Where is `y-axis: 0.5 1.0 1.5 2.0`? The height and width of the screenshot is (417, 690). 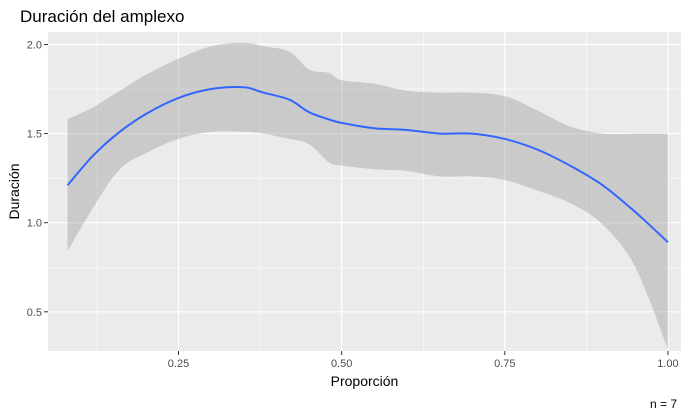
y-axis: 0.5 1.0 1.5 2.0 is located at coordinates (37, 179).